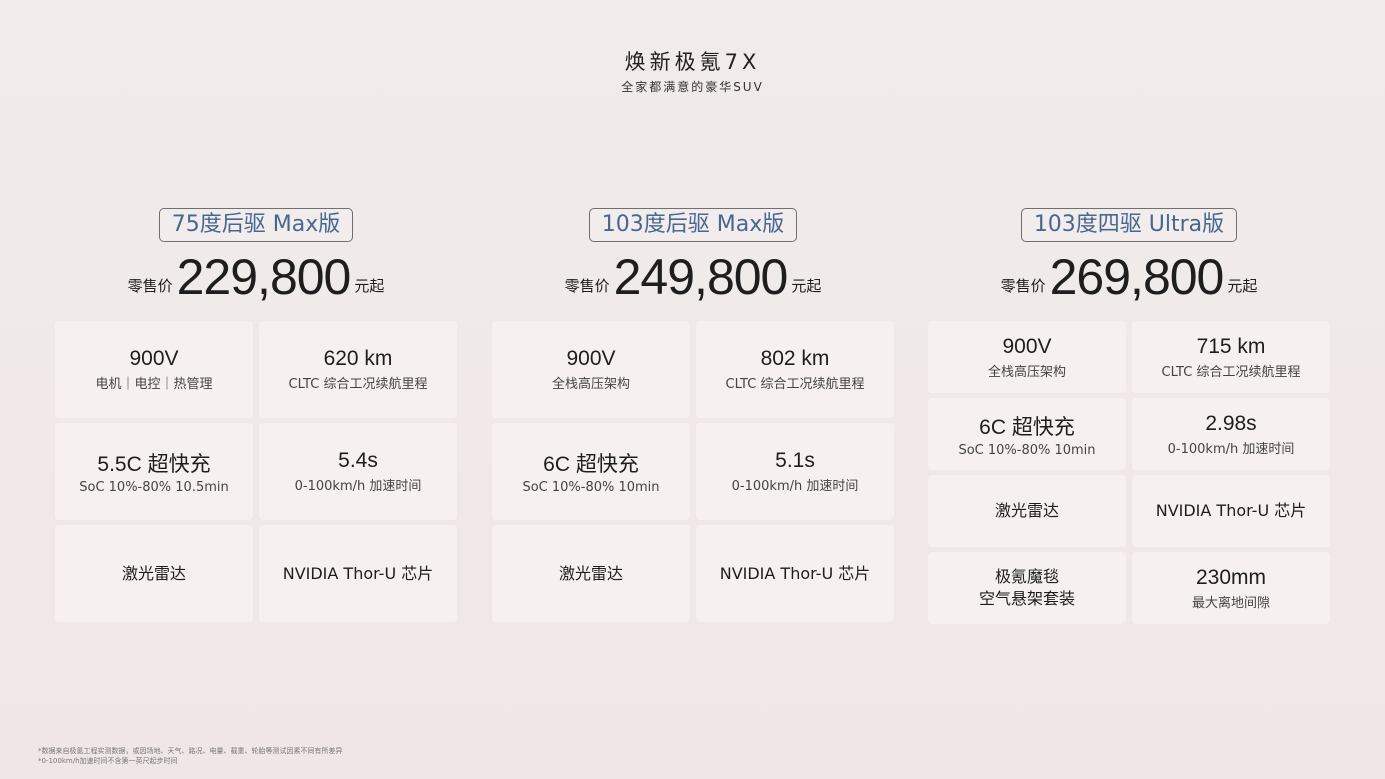 This screenshot has width=1385, height=779. I want to click on price-row: 零售价 269,800 元起, so click(1129, 277).